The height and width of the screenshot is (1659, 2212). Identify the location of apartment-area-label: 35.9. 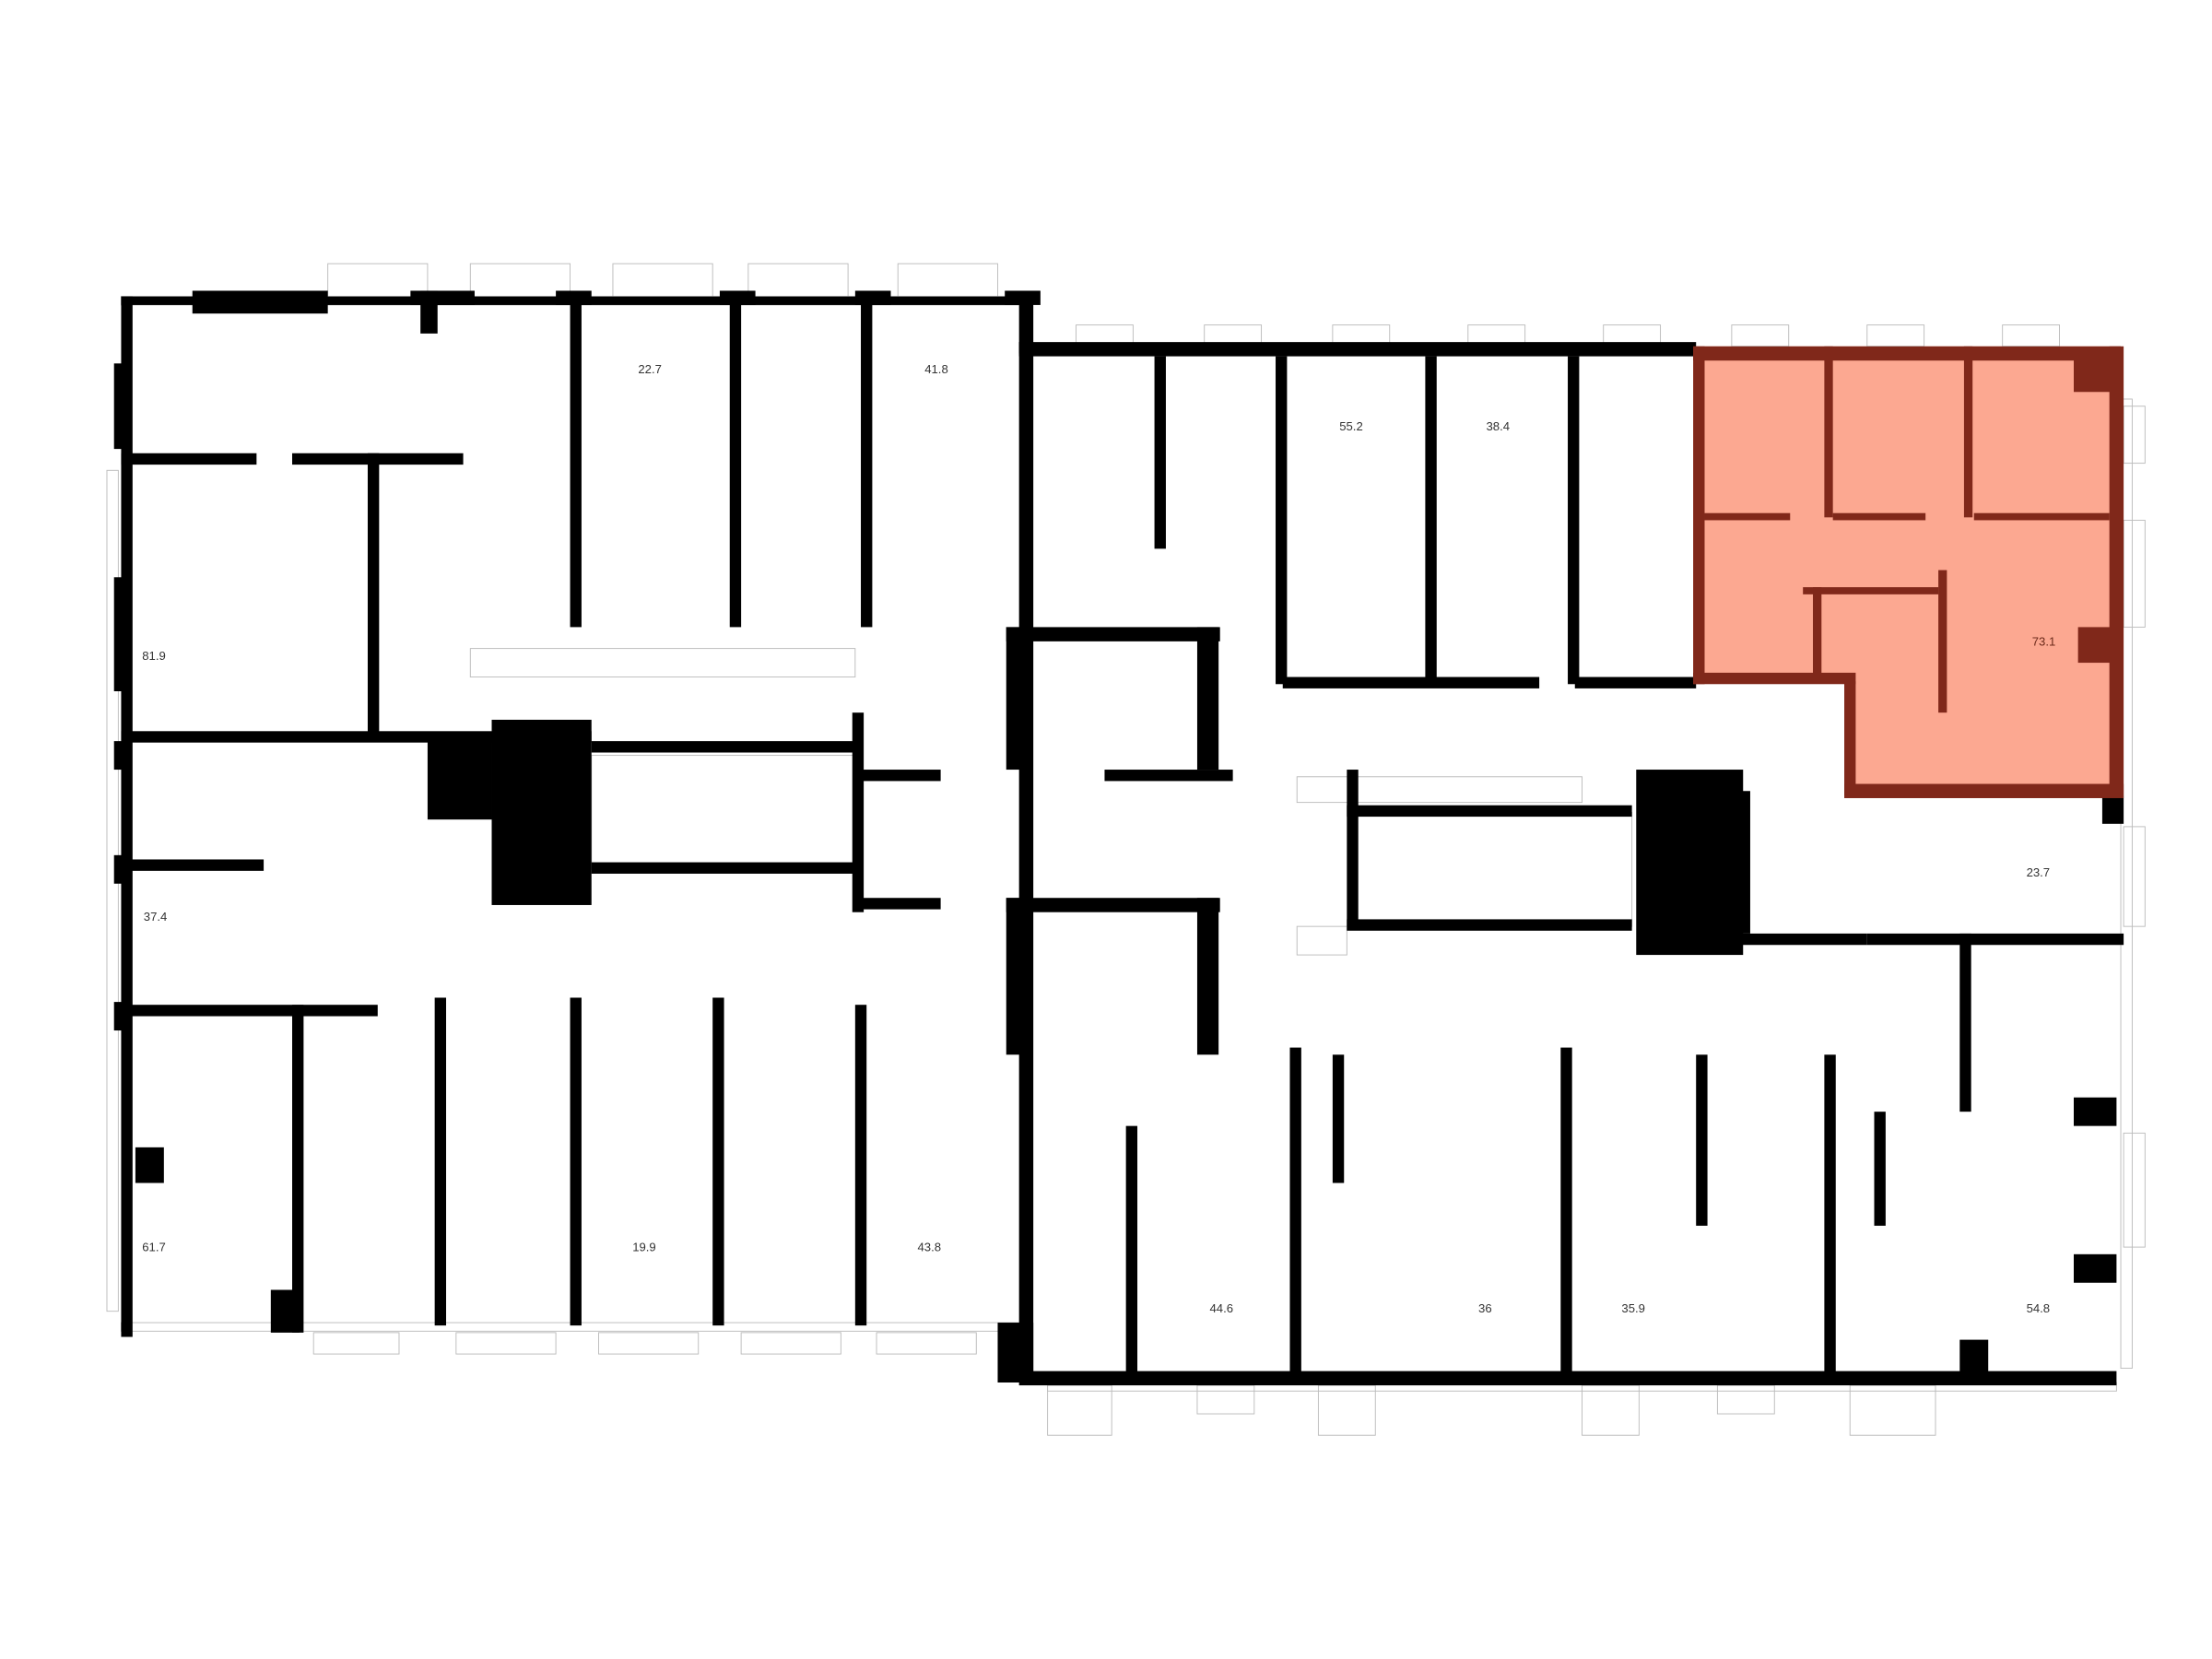
(1633, 1308).